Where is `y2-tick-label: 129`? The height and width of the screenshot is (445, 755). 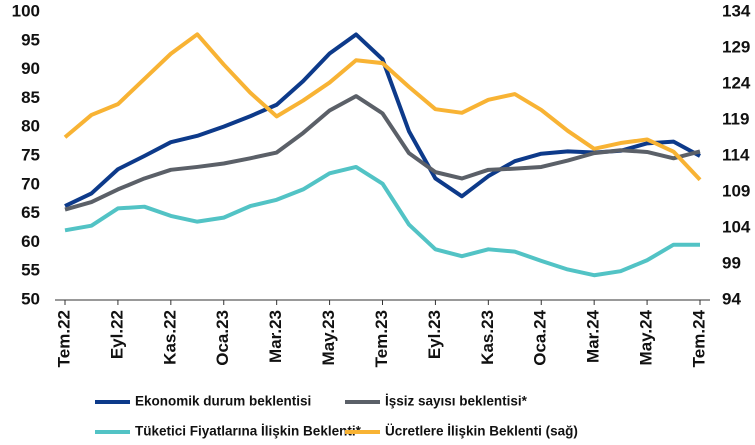
y2-tick-label: 129 is located at coordinates (736, 46).